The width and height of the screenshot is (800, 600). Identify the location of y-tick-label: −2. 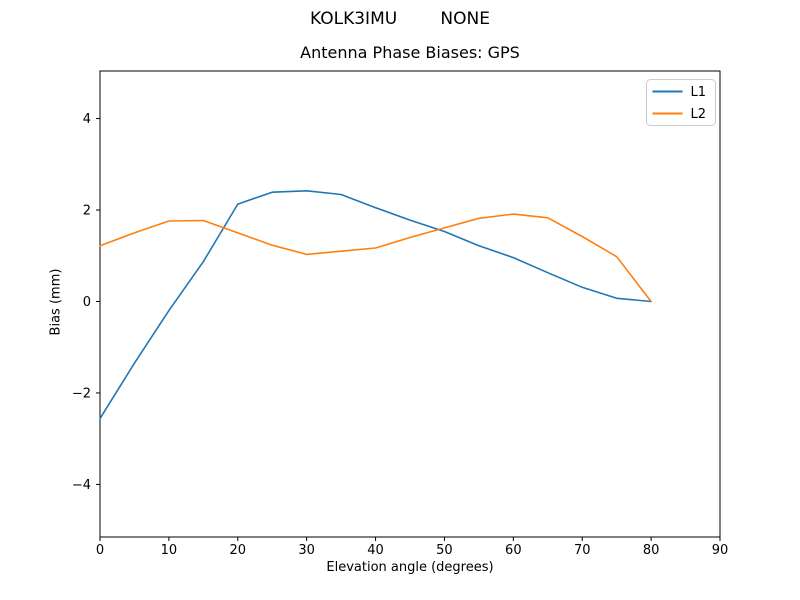
(81, 393).